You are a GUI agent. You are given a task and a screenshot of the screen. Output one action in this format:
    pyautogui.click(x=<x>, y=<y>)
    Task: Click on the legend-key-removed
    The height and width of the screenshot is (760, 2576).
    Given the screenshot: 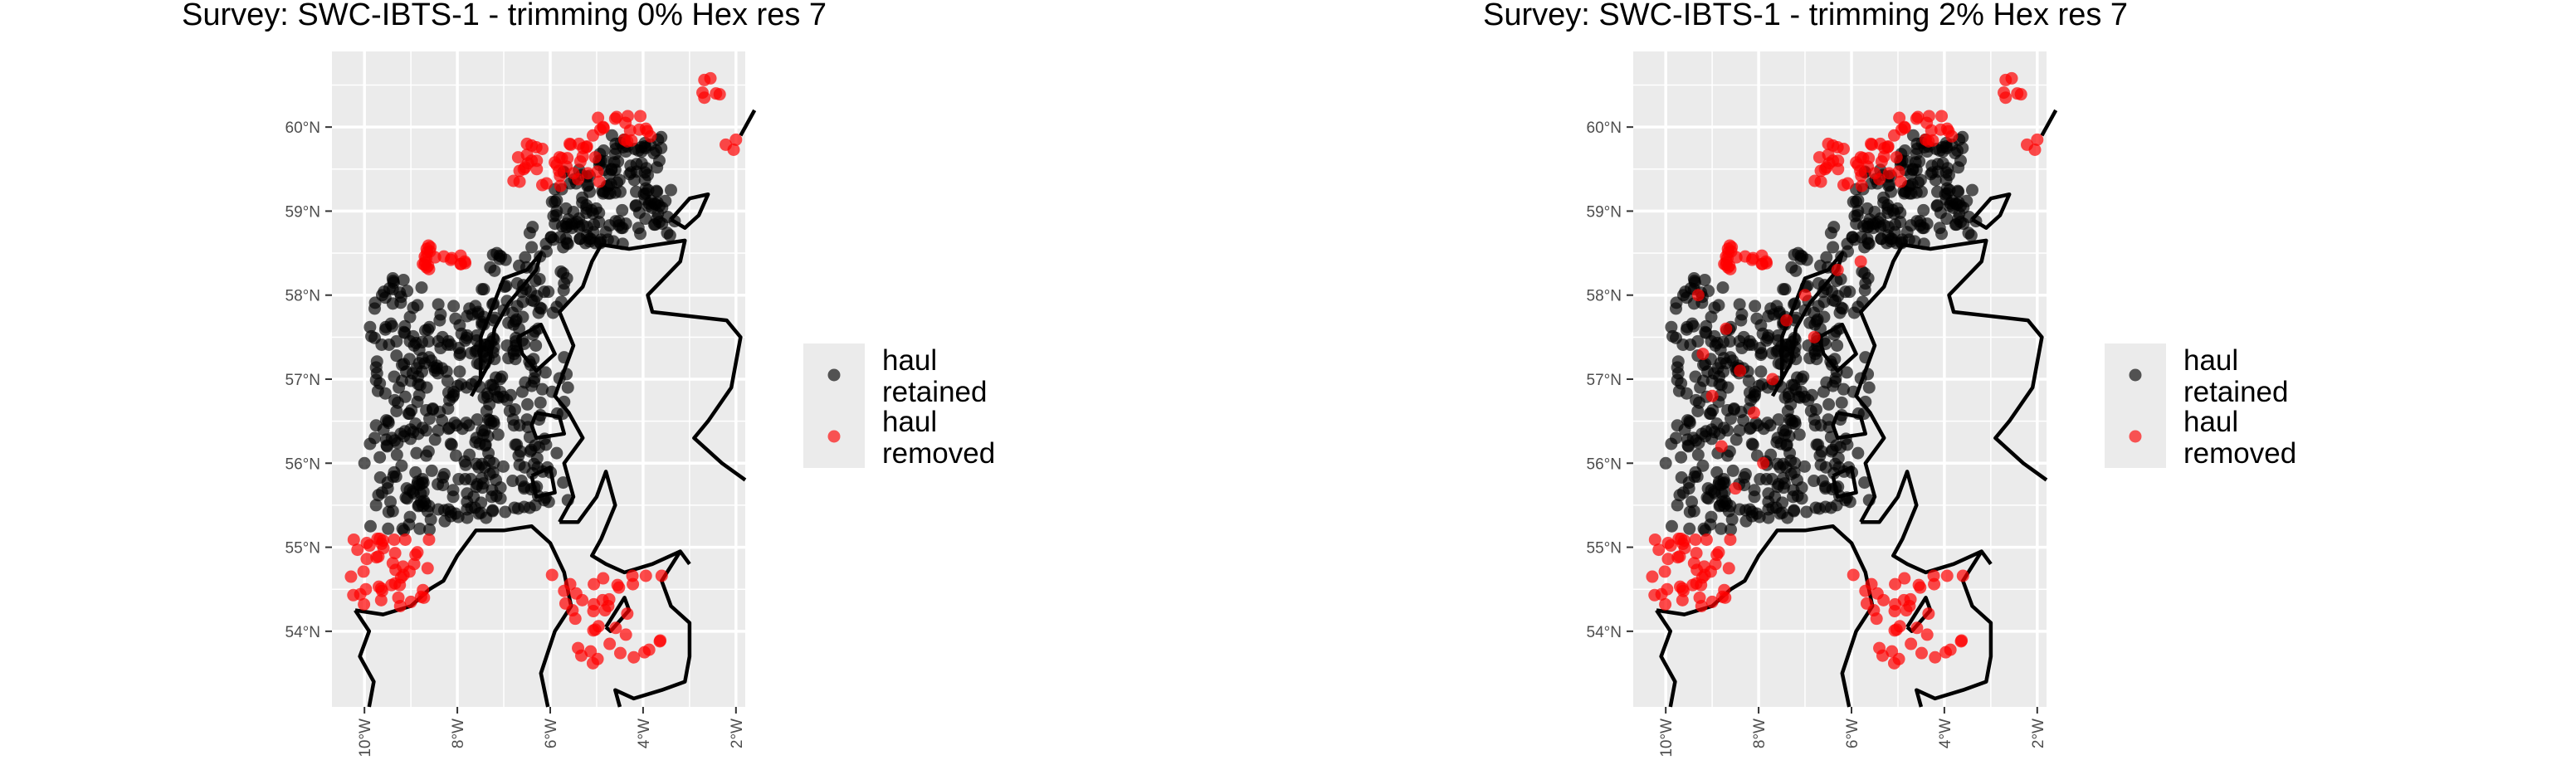 What is the action you would take?
    pyautogui.click(x=2135, y=436)
    